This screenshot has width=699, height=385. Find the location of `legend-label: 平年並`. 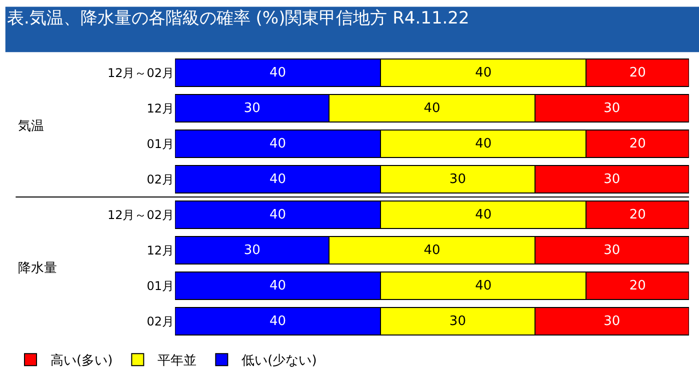

legend-label: 平年並 is located at coordinates (177, 361).